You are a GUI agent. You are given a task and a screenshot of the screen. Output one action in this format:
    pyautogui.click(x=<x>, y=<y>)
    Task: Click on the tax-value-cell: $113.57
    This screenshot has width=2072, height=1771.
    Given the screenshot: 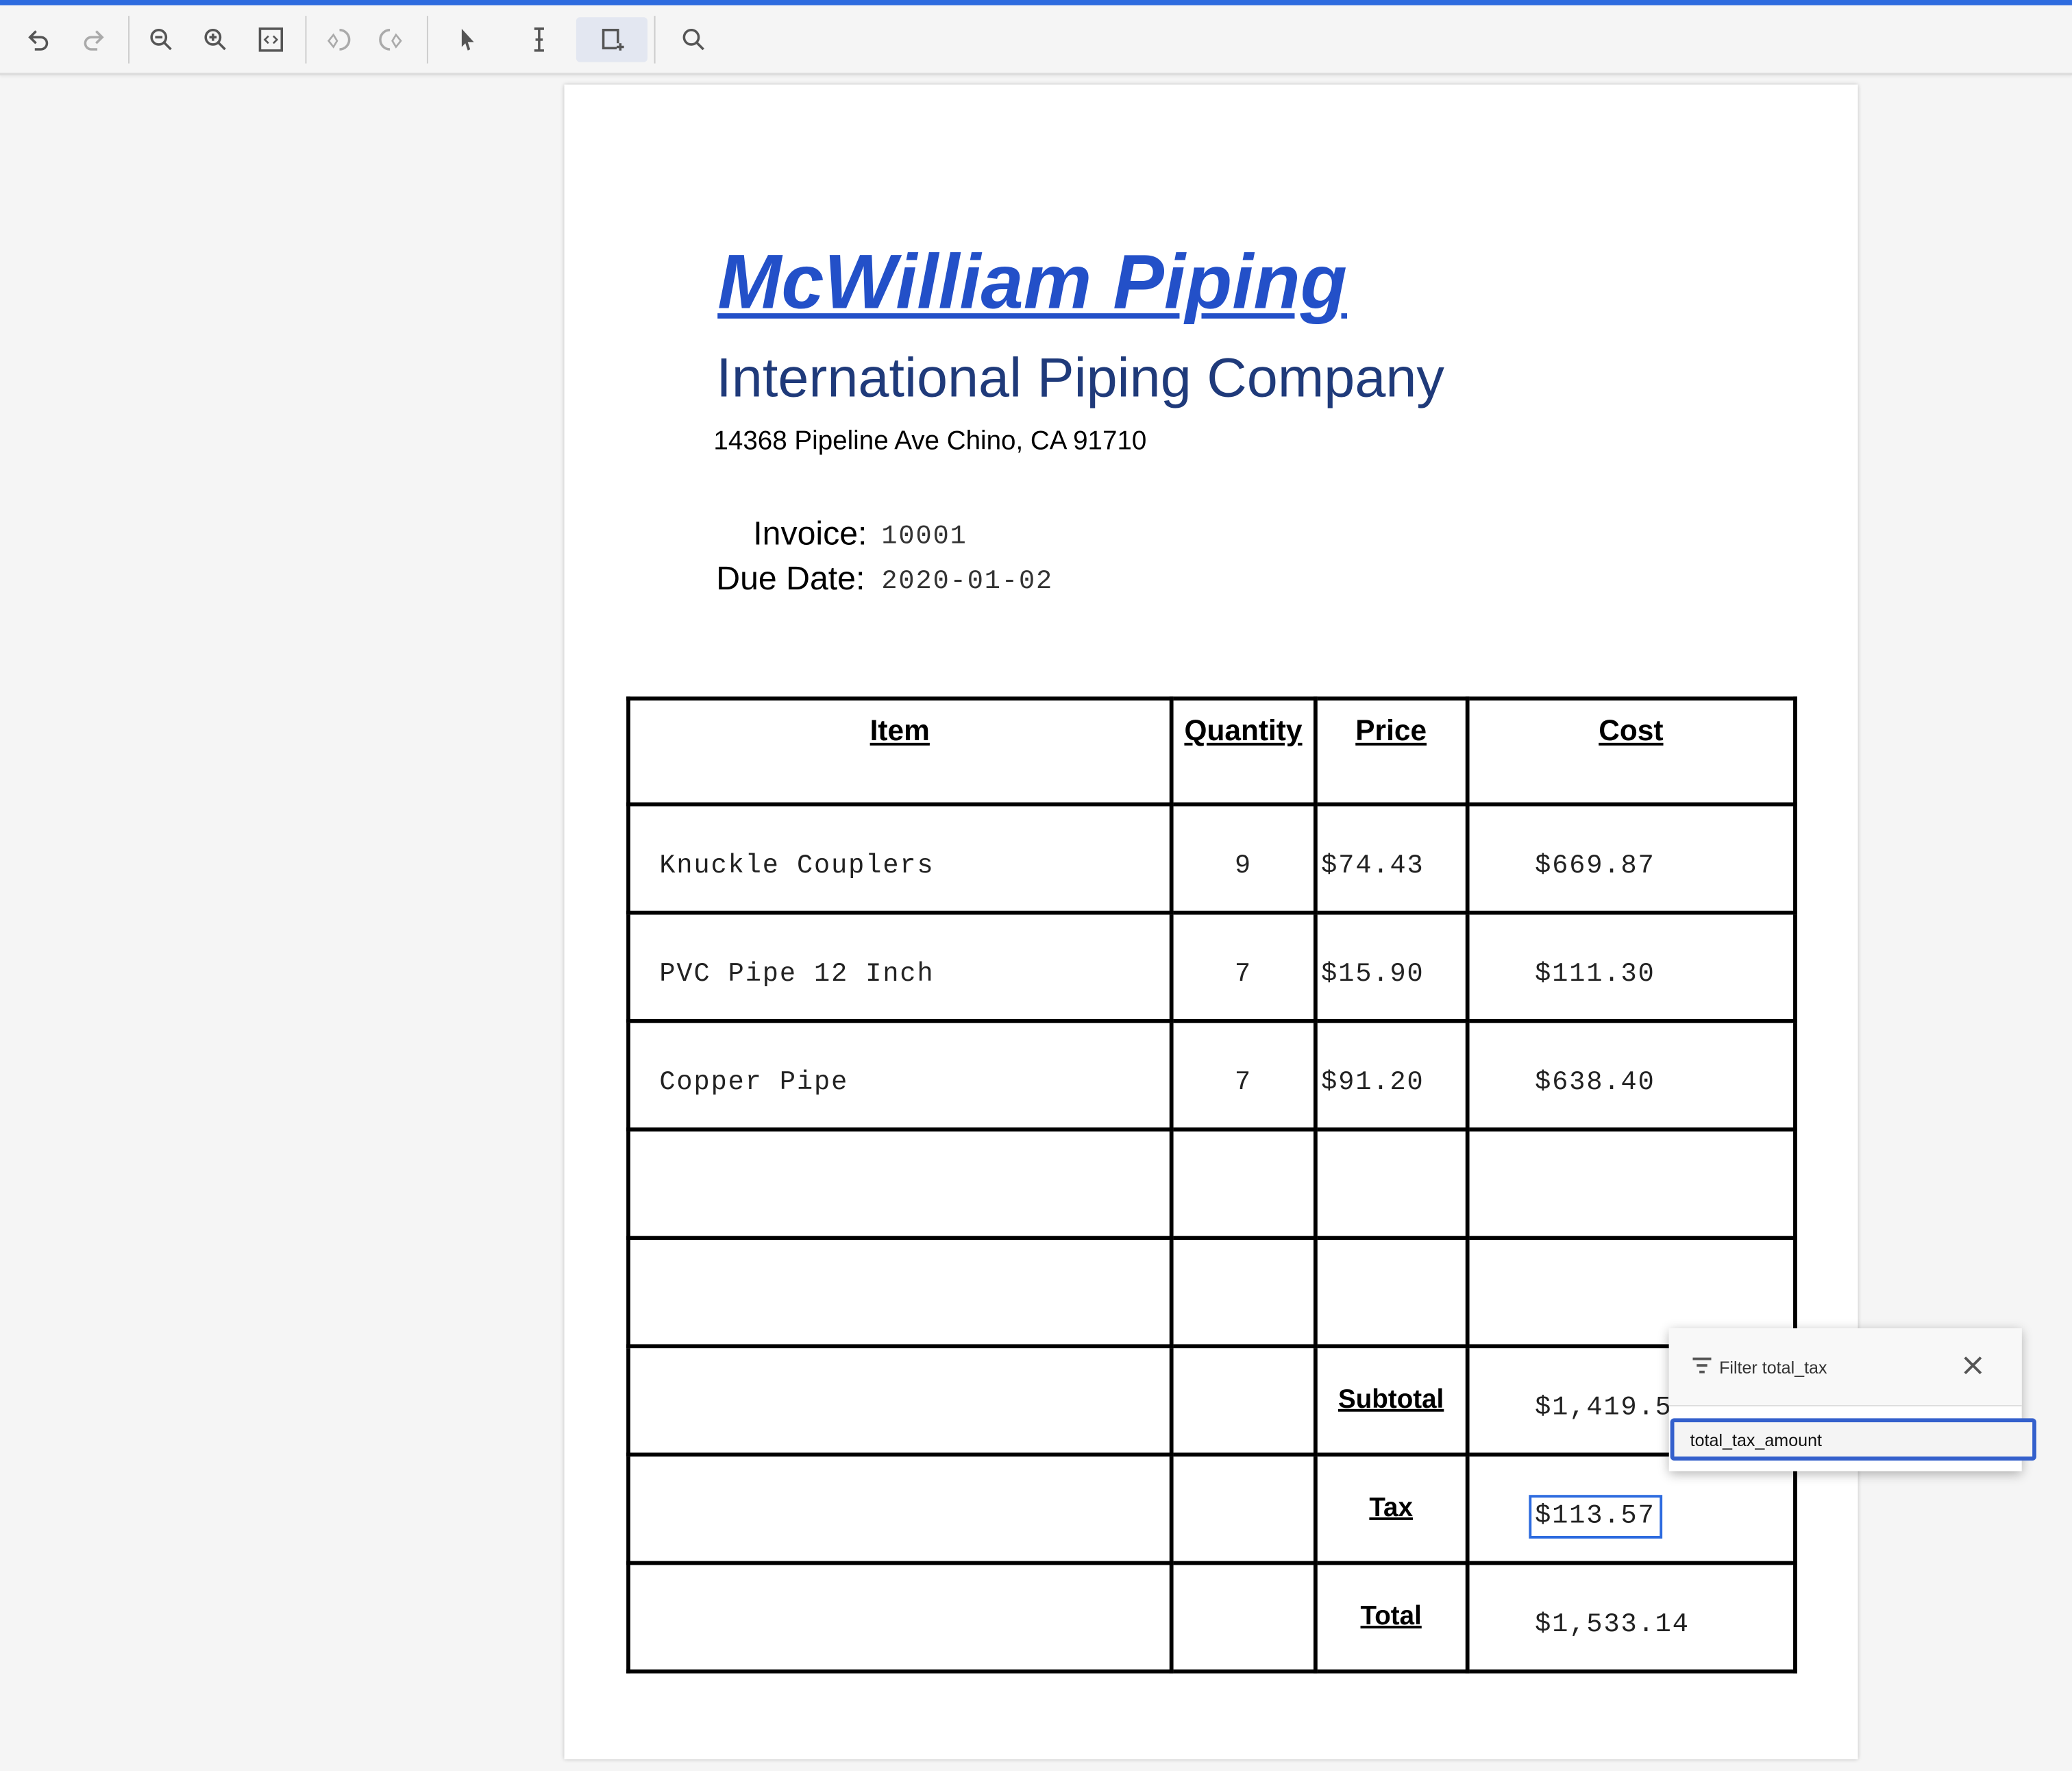 What is the action you would take?
    pyautogui.click(x=1631, y=1508)
    